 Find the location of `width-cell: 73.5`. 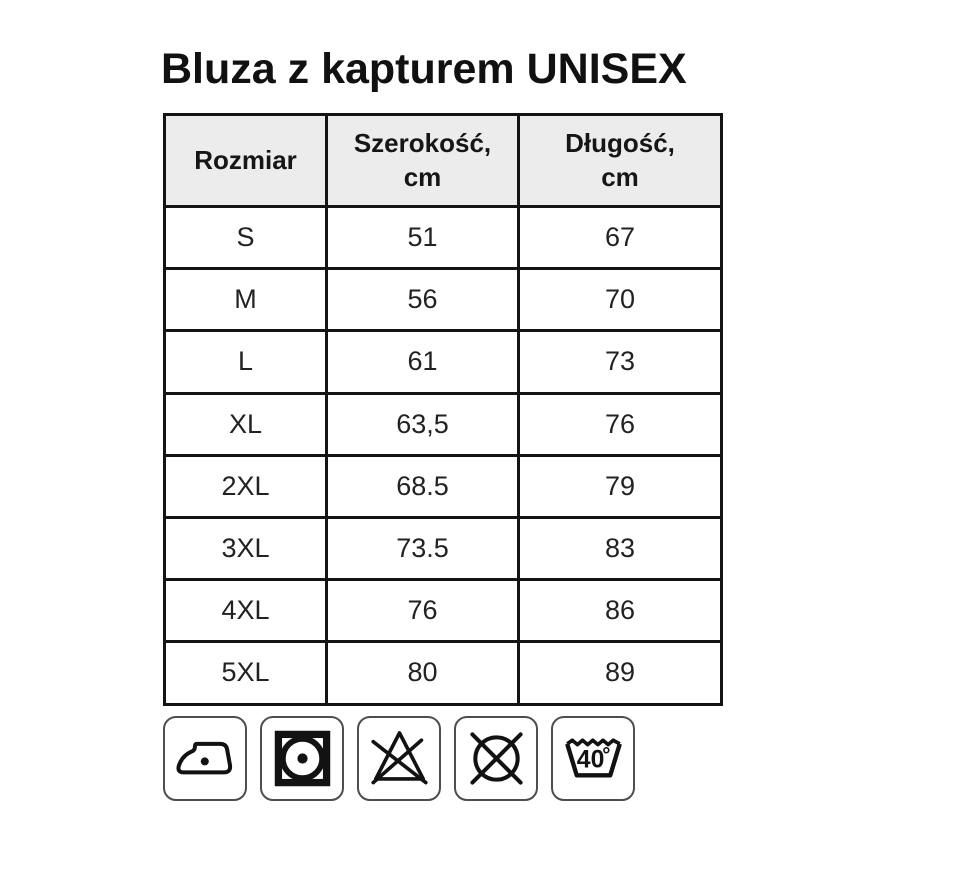

width-cell: 73.5 is located at coordinates (422, 548).